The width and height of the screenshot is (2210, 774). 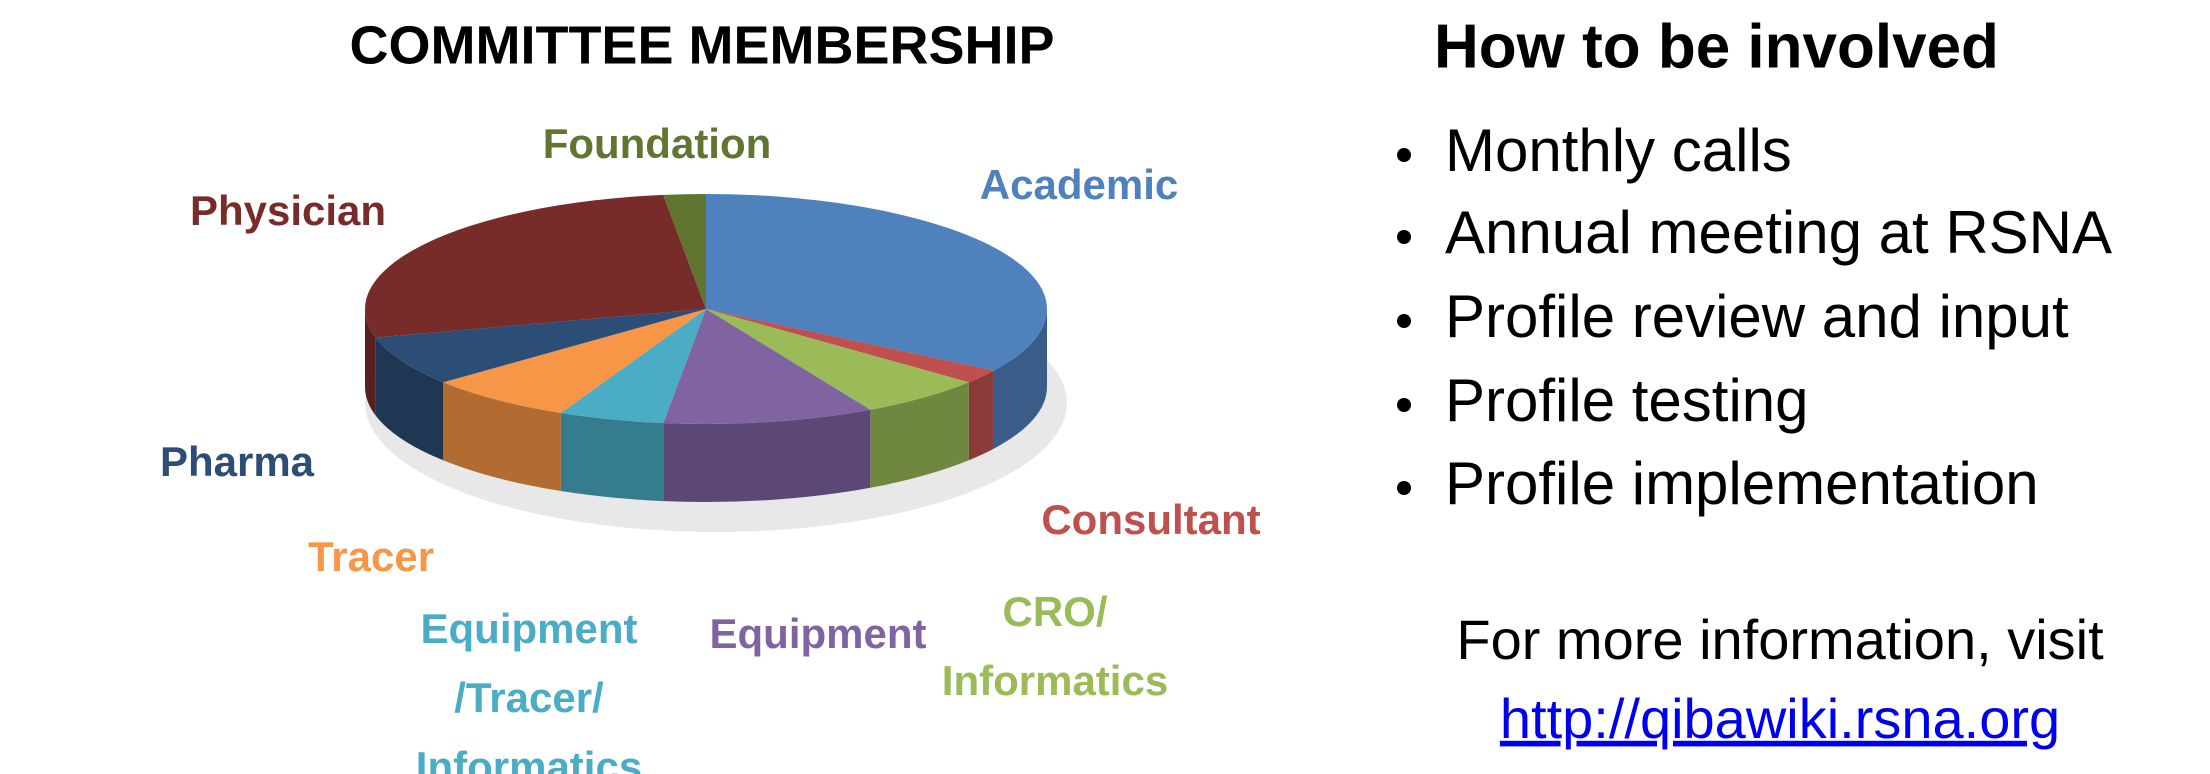 I want to click on slice-label: Physician, so click(x=288, y=210).